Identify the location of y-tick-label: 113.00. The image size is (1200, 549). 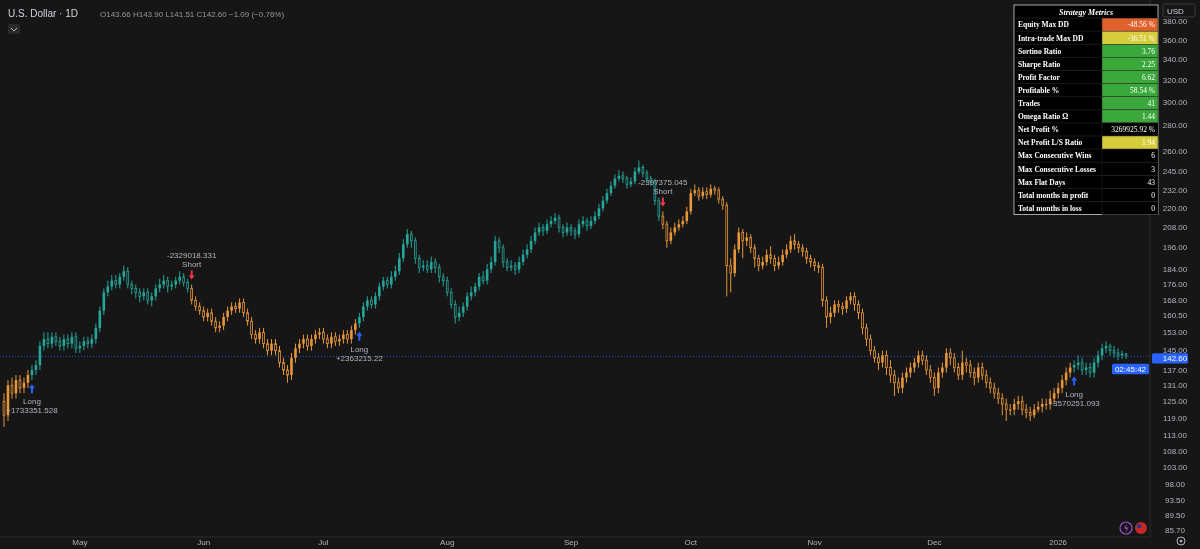
(1175, 436).